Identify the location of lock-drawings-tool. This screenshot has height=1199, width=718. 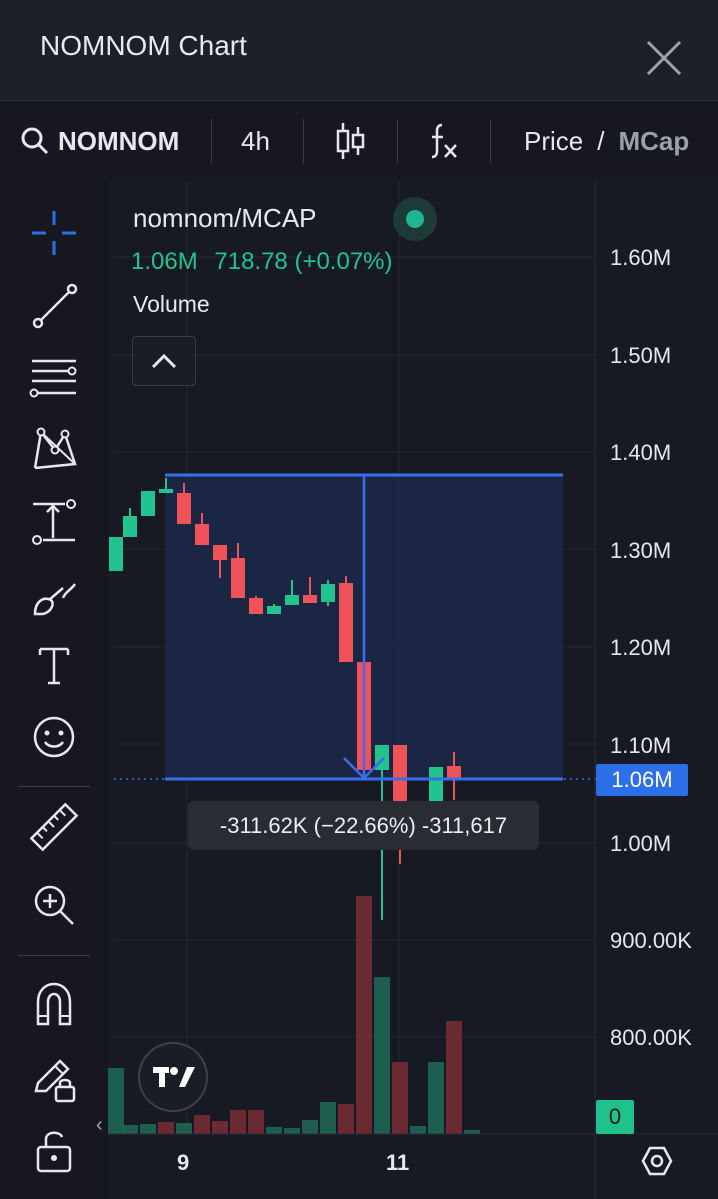
(54, 1079).